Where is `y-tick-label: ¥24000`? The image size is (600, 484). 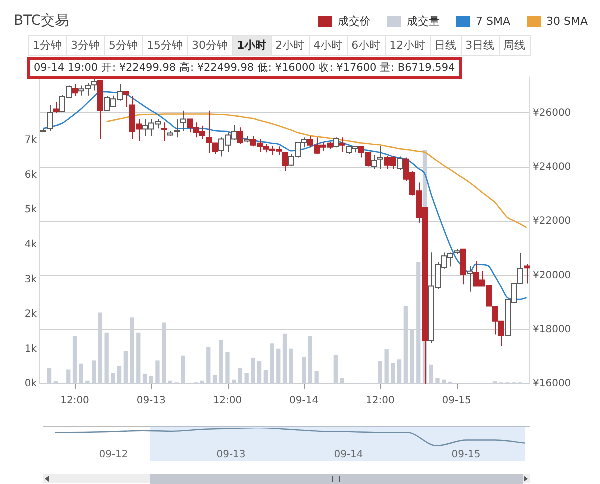
y-tick-label: ¥24000 is located at coordinates (552, 167).